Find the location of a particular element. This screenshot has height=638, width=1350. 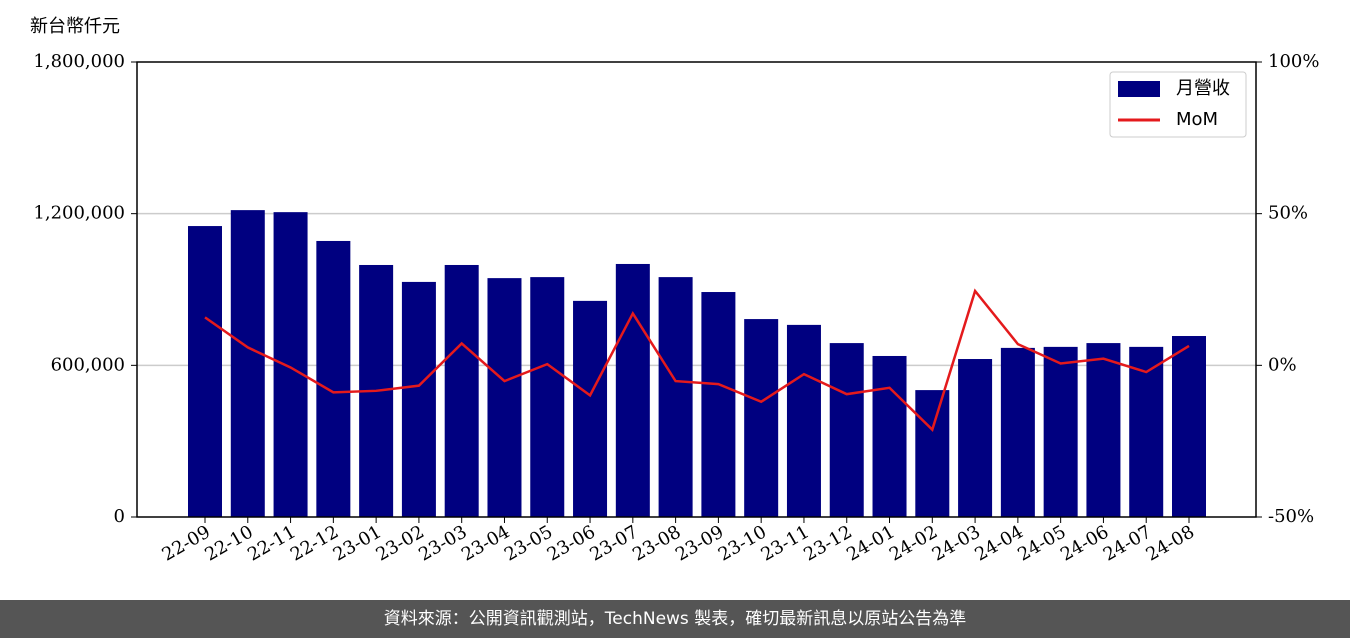

x-tick-label: 23-05 is located at coordinates (528, 543).